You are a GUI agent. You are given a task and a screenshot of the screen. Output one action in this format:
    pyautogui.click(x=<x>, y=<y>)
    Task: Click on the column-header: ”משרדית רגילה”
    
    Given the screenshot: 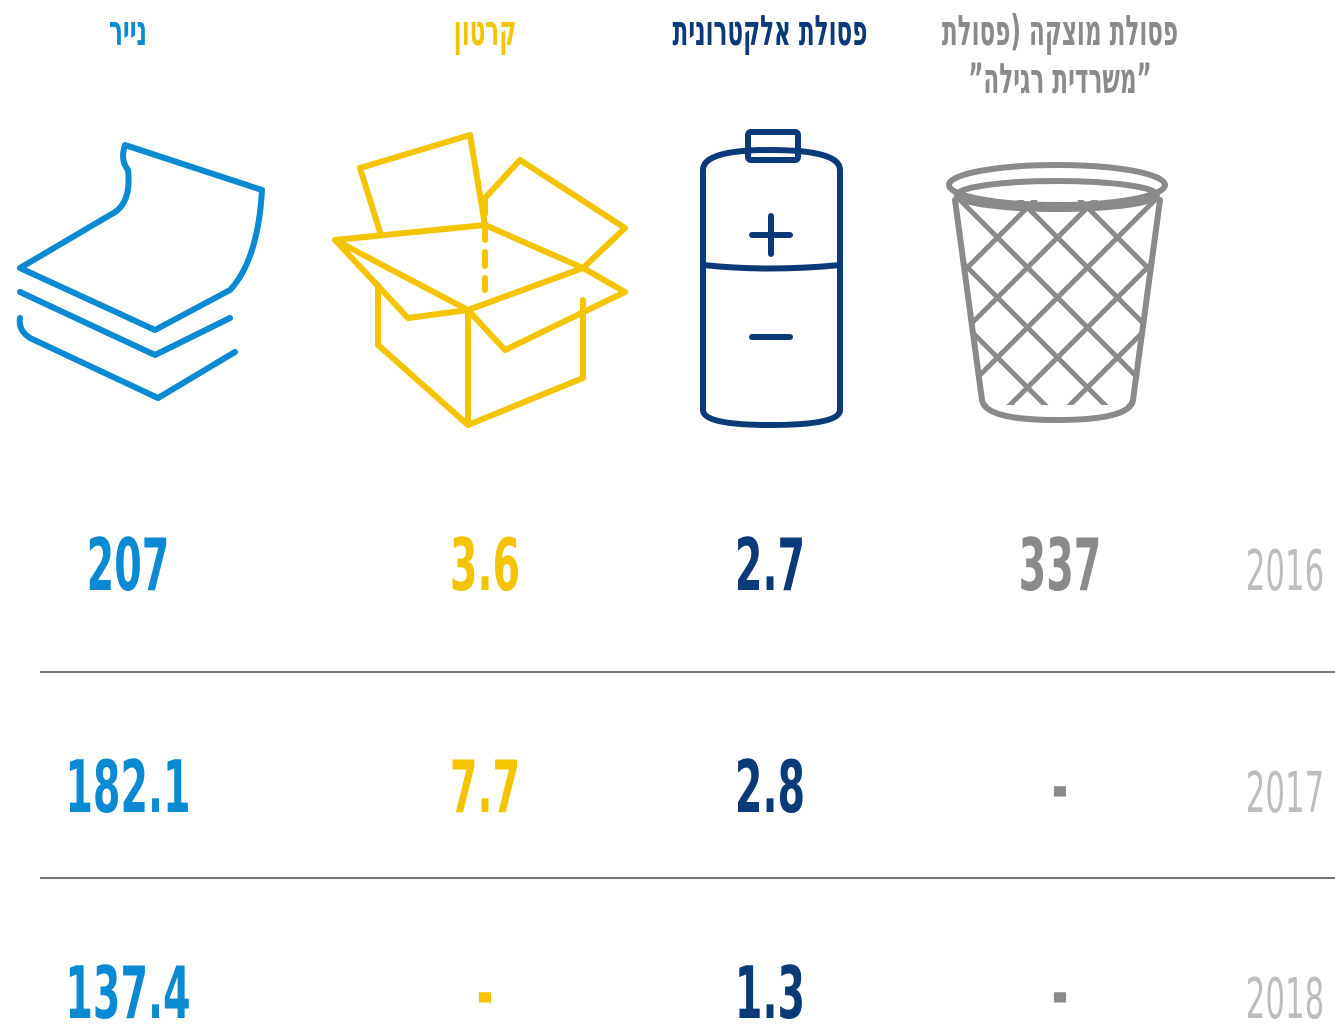 What is the action you would take?
    pyautogui.click(x=1059, y=79)
    